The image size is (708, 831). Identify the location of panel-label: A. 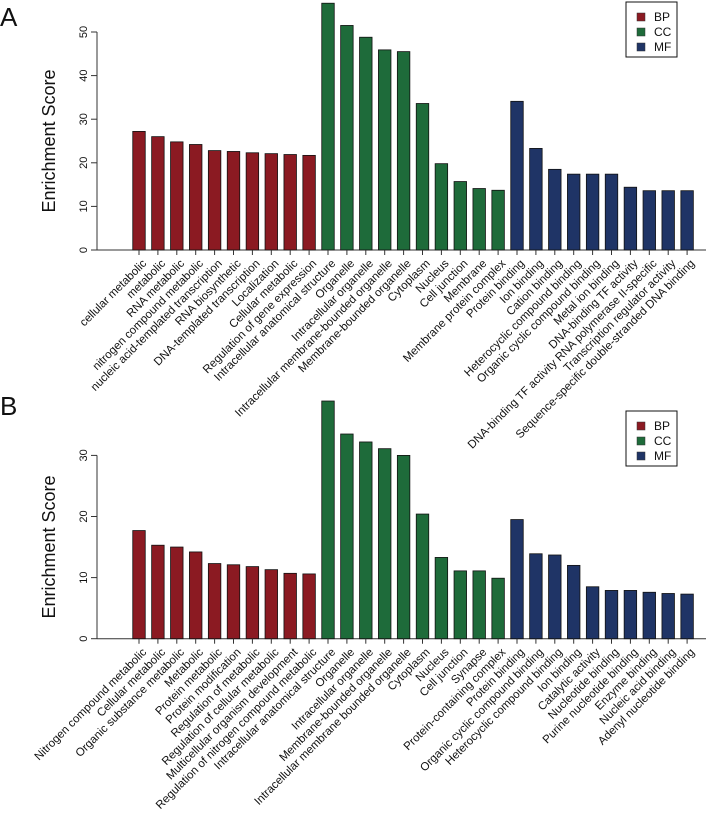
(9, 17).